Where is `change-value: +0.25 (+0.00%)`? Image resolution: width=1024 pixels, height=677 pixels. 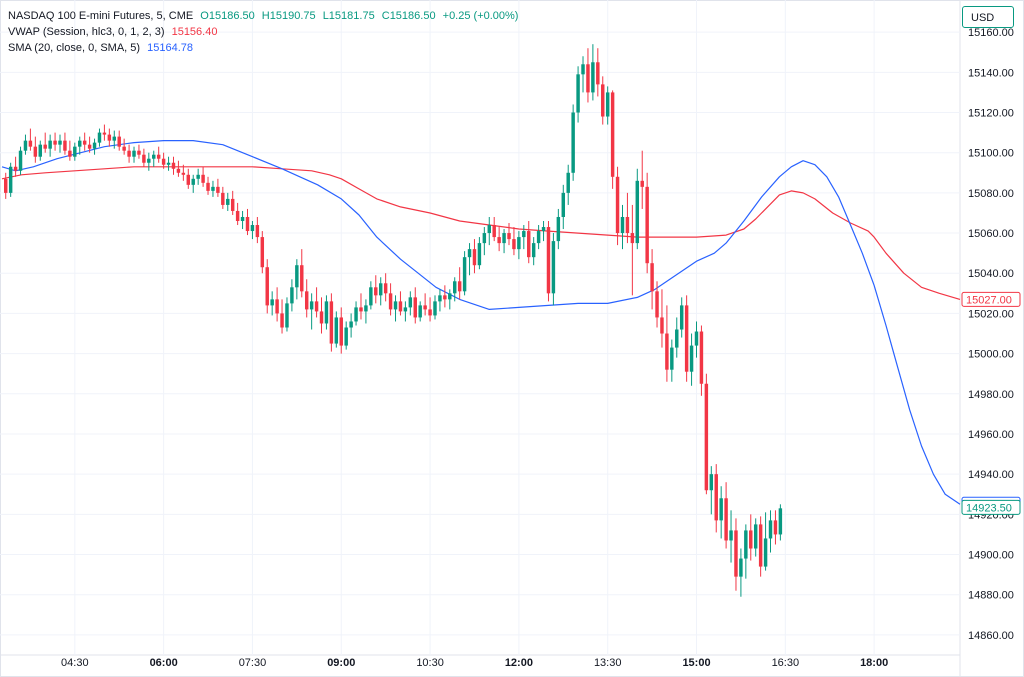 change-value: +0.25 (+0.00%) is located at coordinates (480, 16).